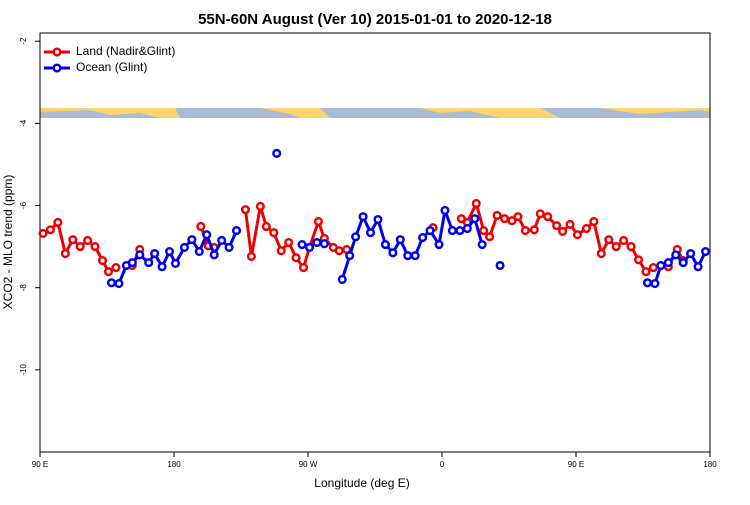 The width and height of the screenshot is (750, 505). I want to click on legend, so click(116, 60).